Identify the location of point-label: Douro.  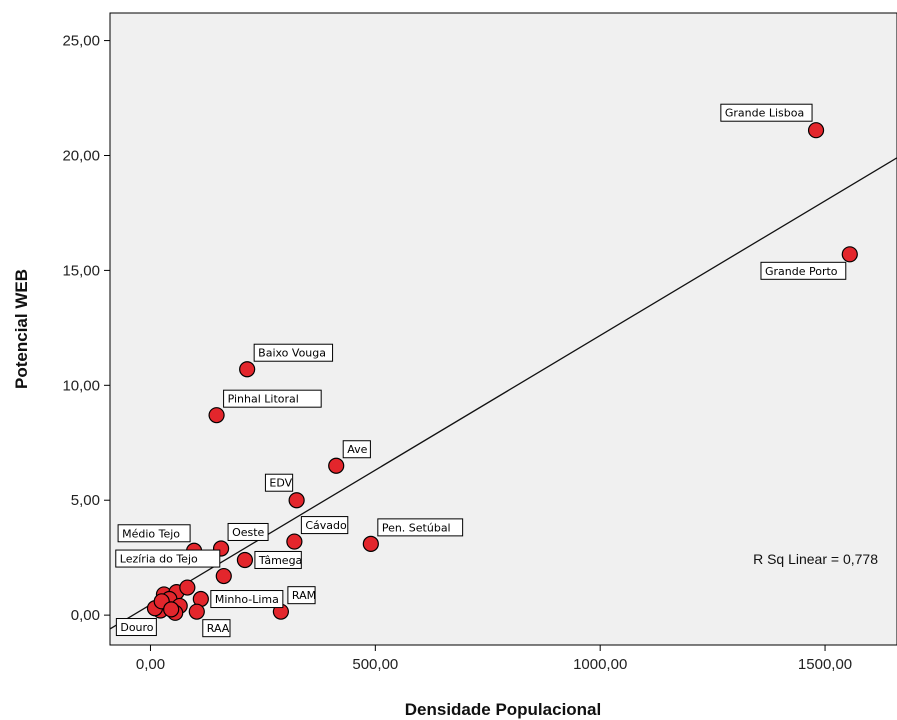
(136, 627).